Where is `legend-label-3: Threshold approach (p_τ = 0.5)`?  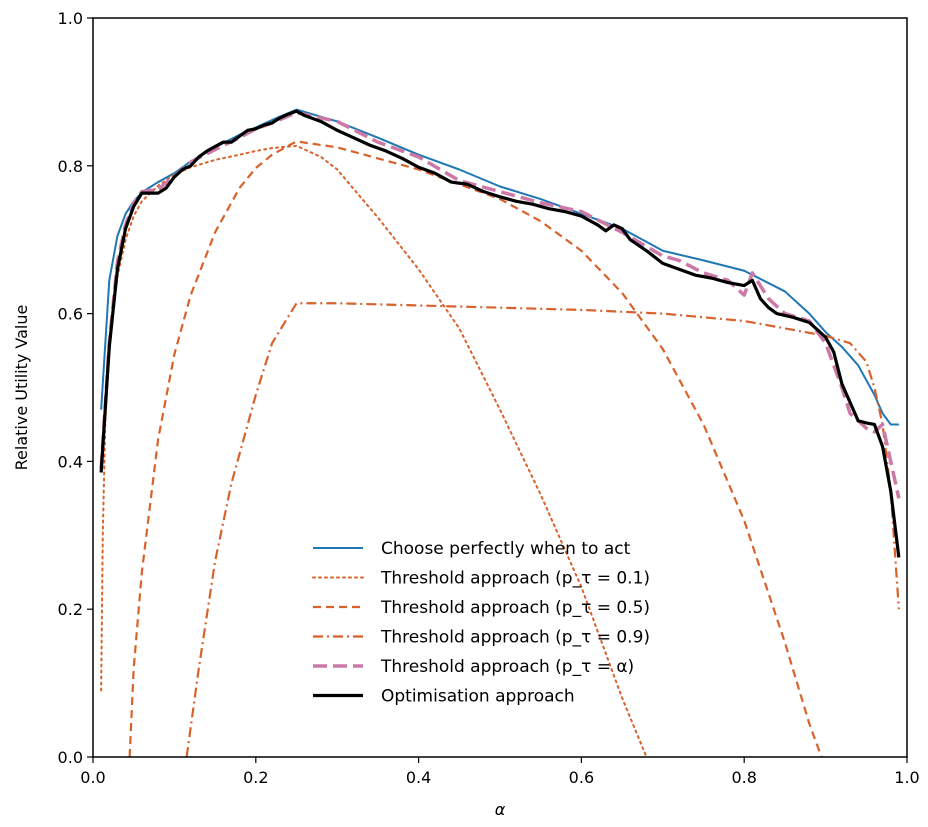 legend-label-3: Threshold approach (p_τ = 0.5) is located at coordinates (515, 608).